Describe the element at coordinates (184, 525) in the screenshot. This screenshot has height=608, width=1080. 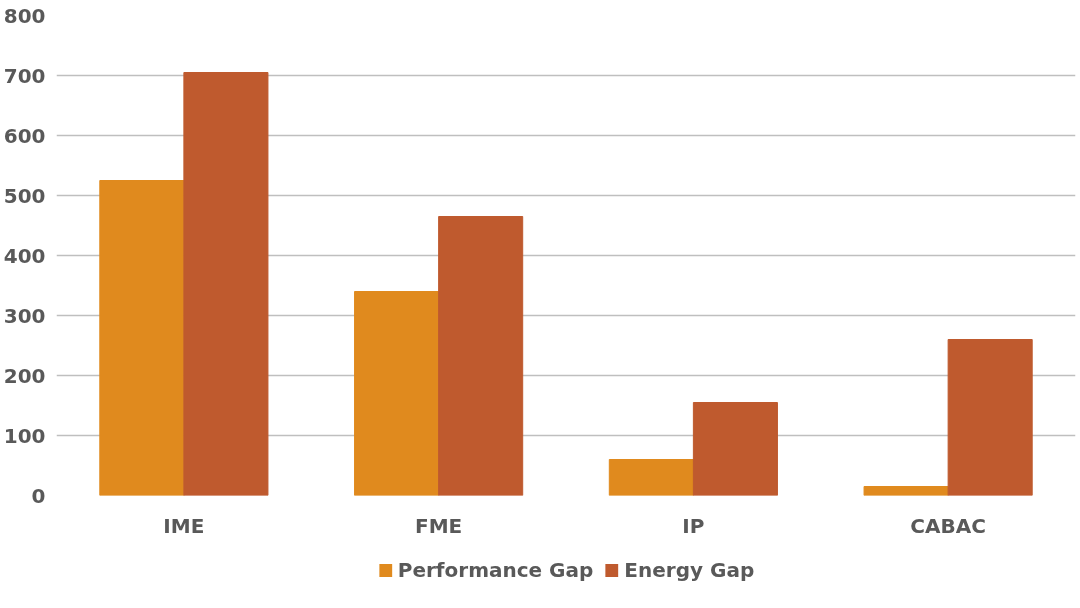
I see `x-tick-label: IME` at that location.